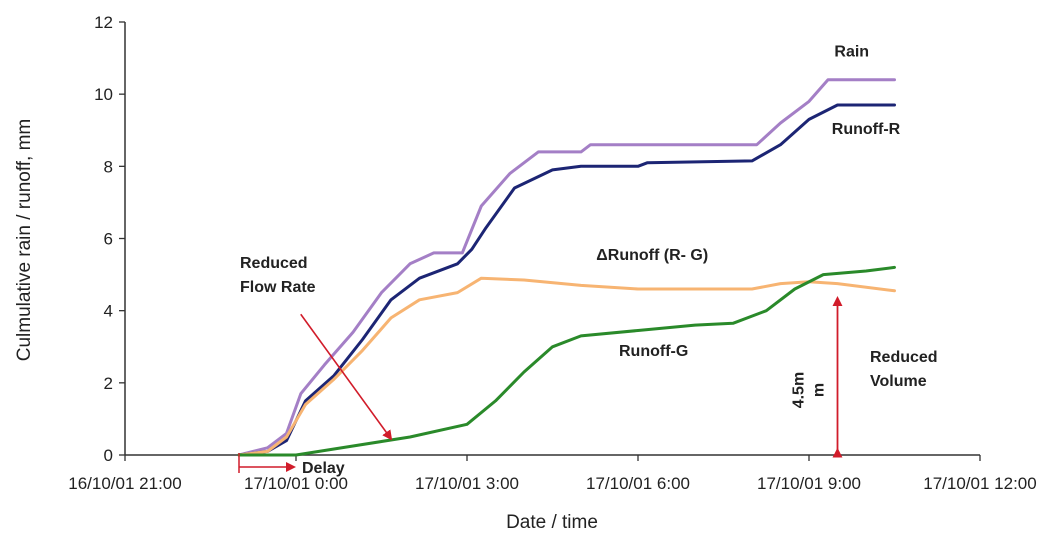 The height and width of the screenshot is (537, 1064). I want to click on x-tick-label: 16/10/01 21:00, so click(124, 483).